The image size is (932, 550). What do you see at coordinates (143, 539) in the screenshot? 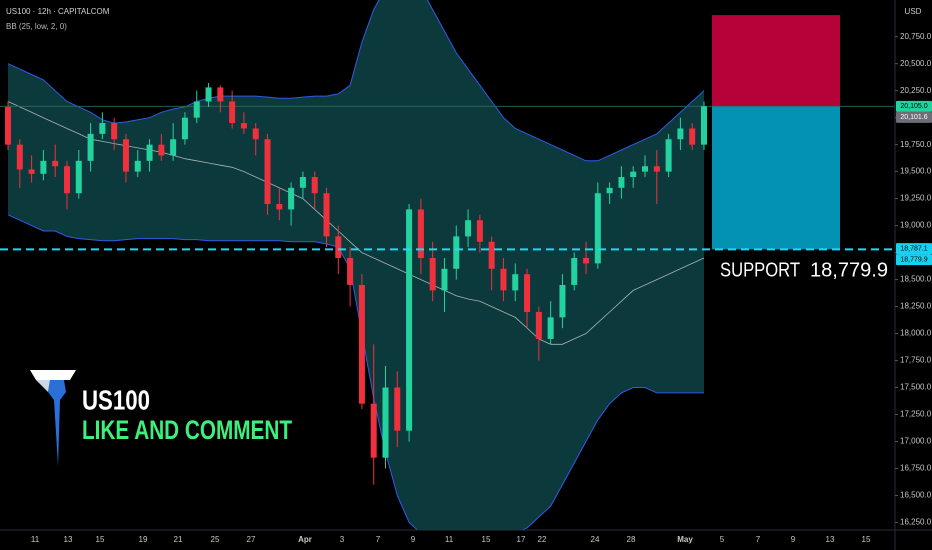
I see `x-tick-label: 19` at bounding box center [143, 539].